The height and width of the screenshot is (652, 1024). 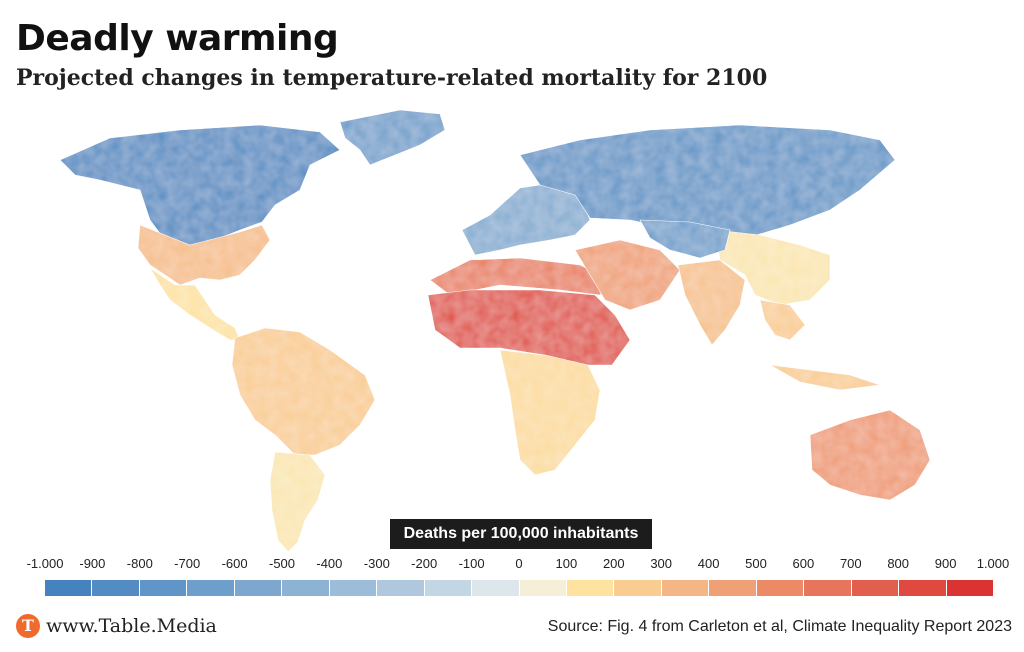 I want to click on legend-tick-label: 500, so click(x=756, y=563).